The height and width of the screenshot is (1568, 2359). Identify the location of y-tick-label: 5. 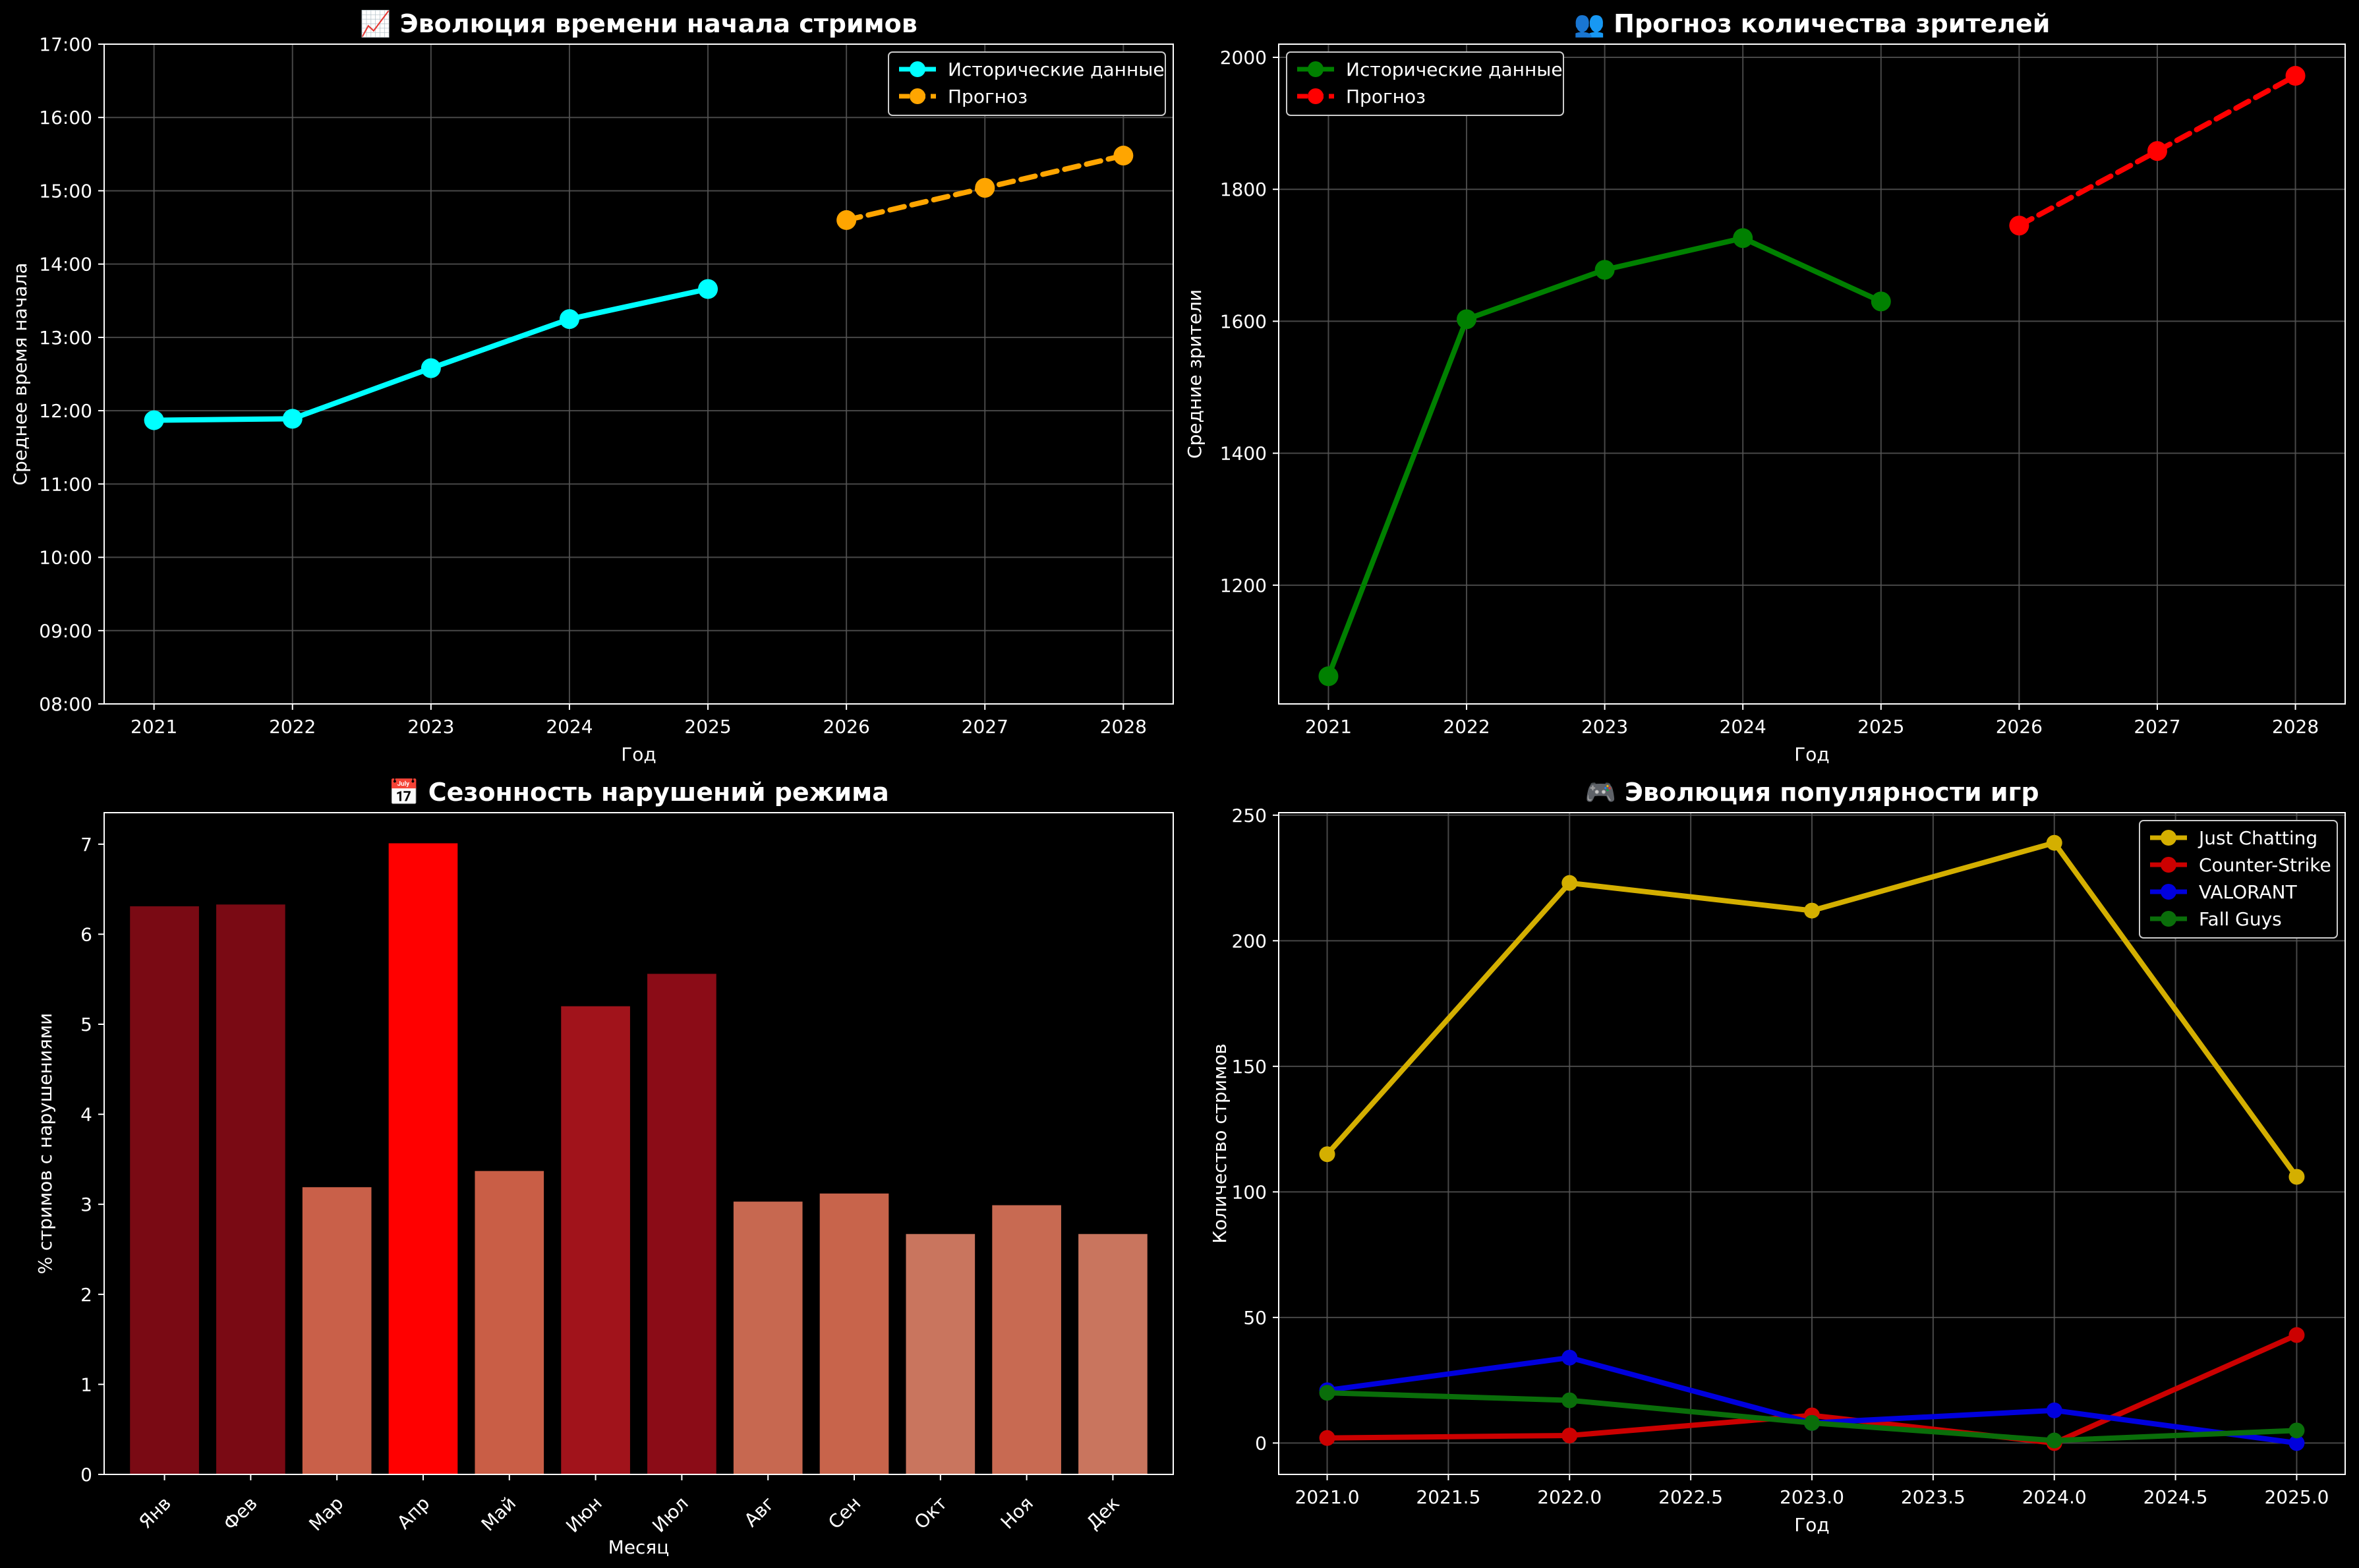
(86, 1024).